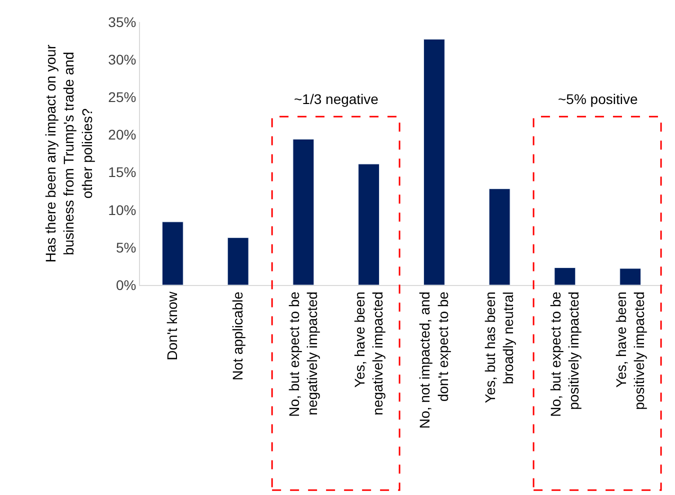 Image resolution: width=675 pixels, height=495 pixels. I want to click on y-axis-title: Has there been any impact on your business from Trump's trade and other policies?, so click(68, 153).